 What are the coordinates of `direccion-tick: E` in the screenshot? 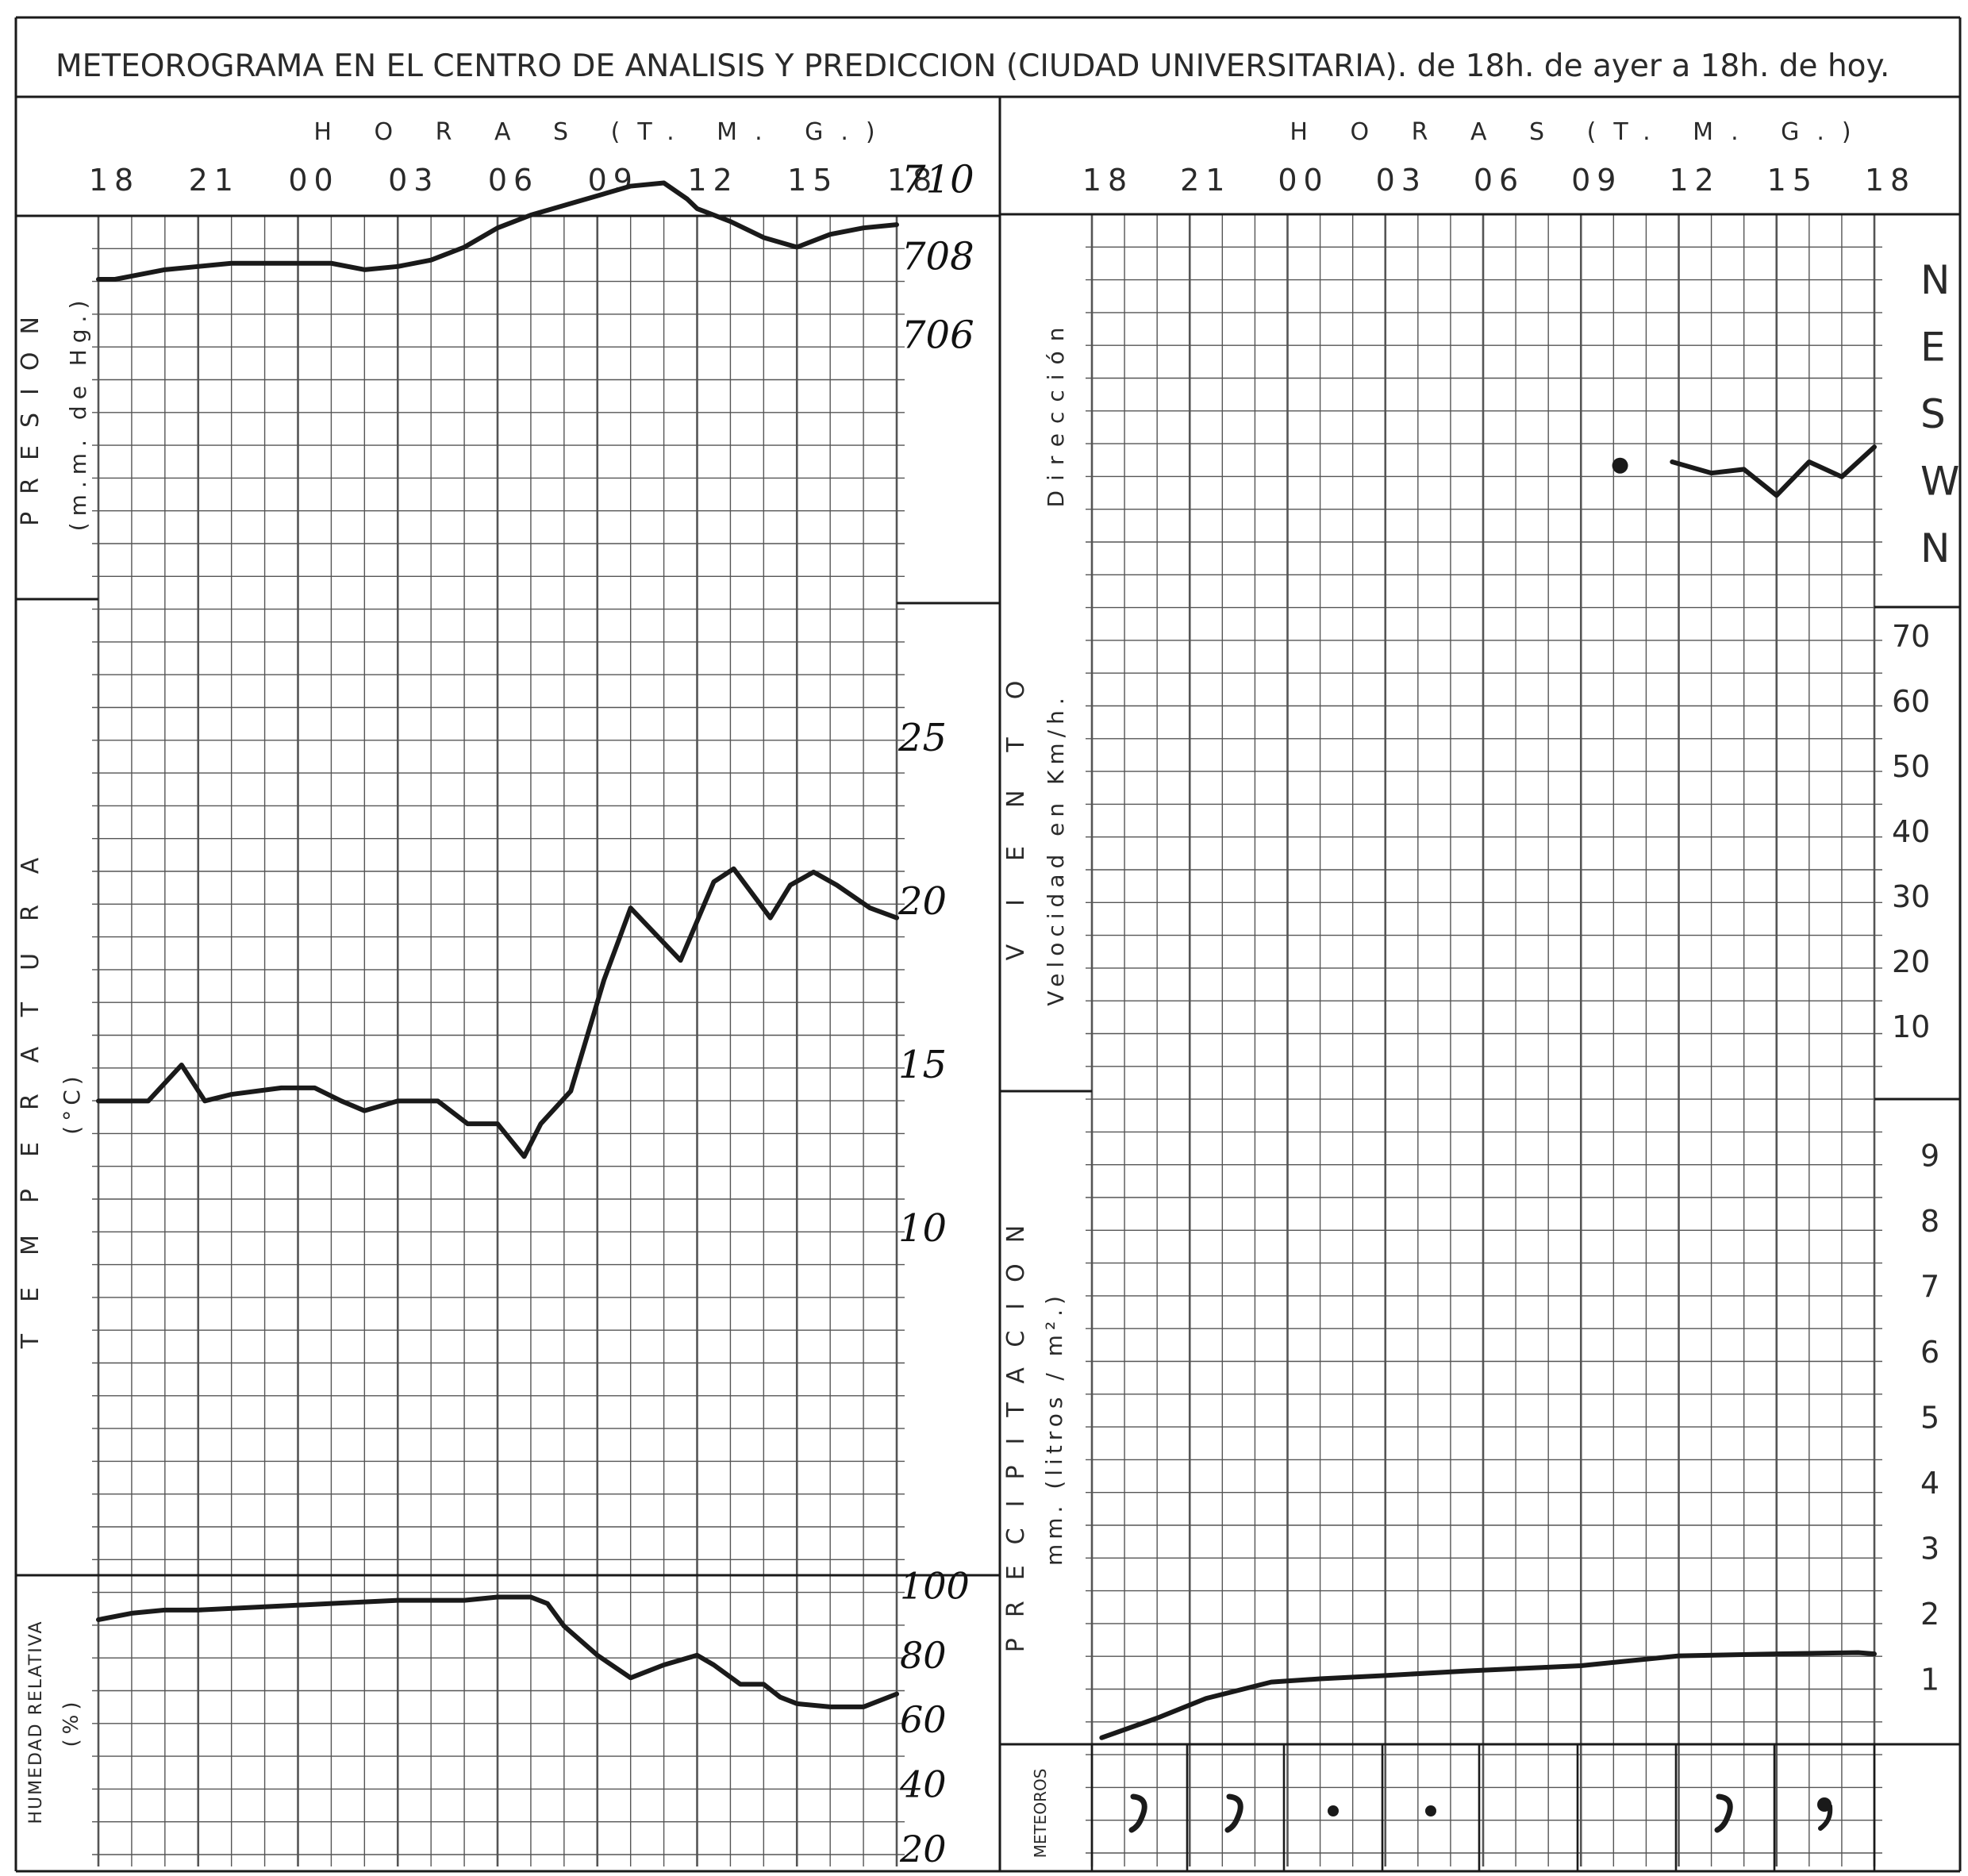 It's located at (1933, 348).